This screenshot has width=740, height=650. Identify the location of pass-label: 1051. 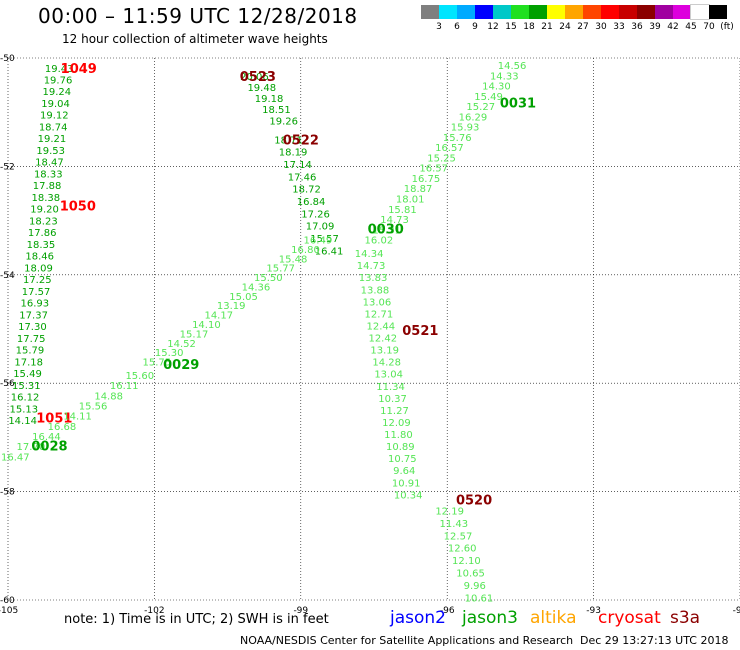
(54, 418).